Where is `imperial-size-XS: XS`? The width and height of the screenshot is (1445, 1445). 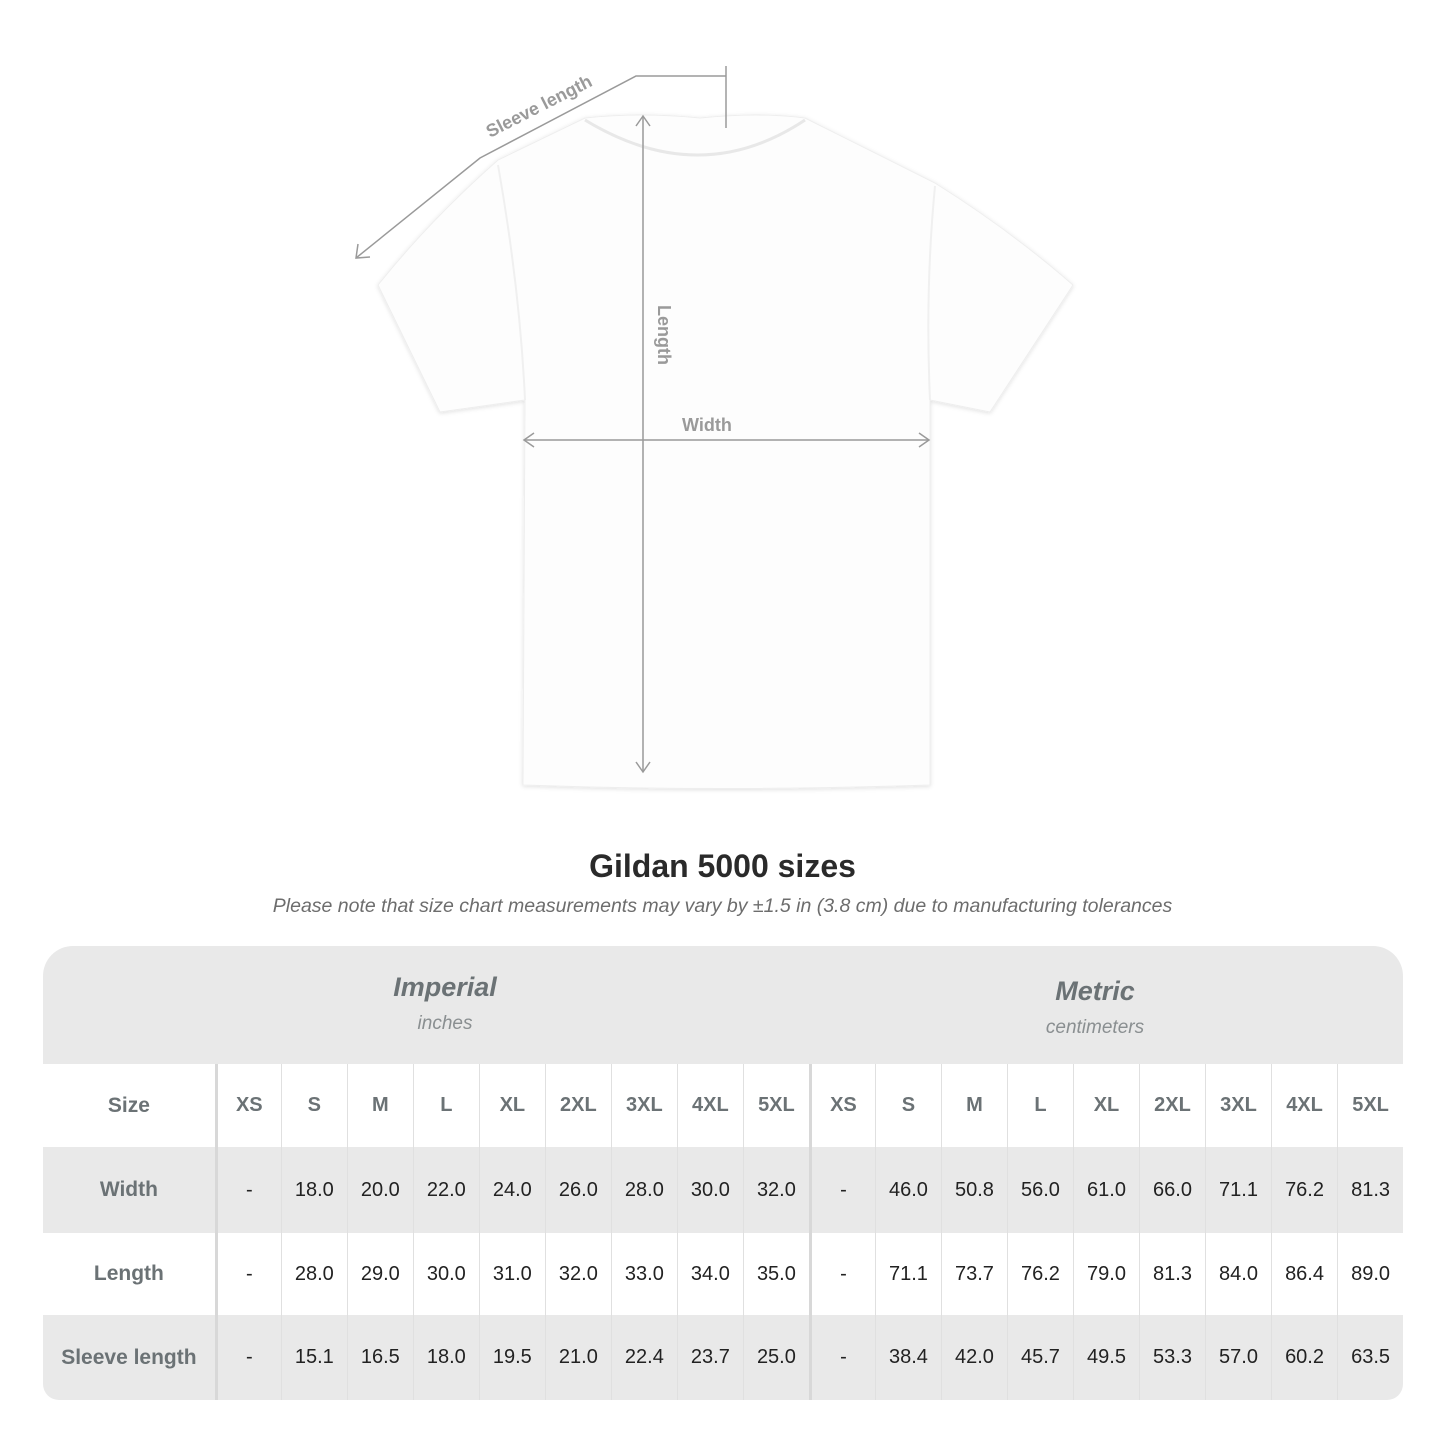
imperial-size-XS: XS is located at coordinates (247, 1105).